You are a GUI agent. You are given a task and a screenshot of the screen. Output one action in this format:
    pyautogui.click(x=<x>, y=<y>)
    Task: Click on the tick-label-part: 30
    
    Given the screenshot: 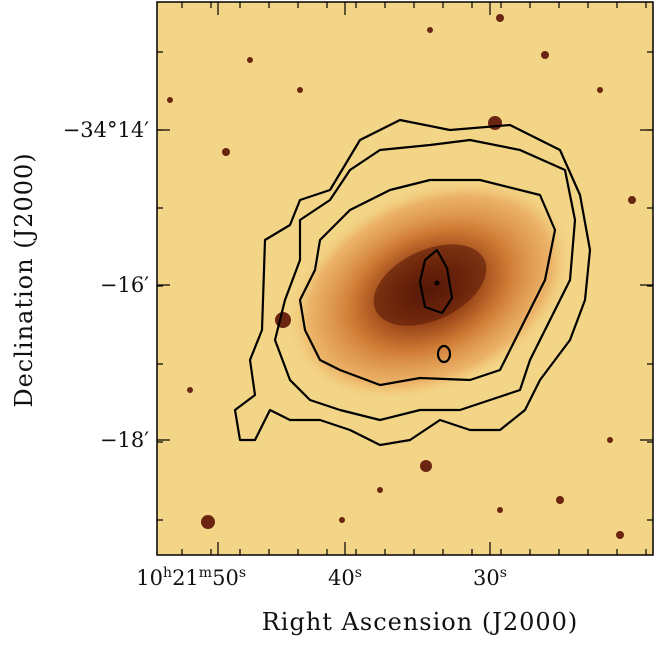 What is the action you would take?
    pyautogui.click(x=486, y=578)
    